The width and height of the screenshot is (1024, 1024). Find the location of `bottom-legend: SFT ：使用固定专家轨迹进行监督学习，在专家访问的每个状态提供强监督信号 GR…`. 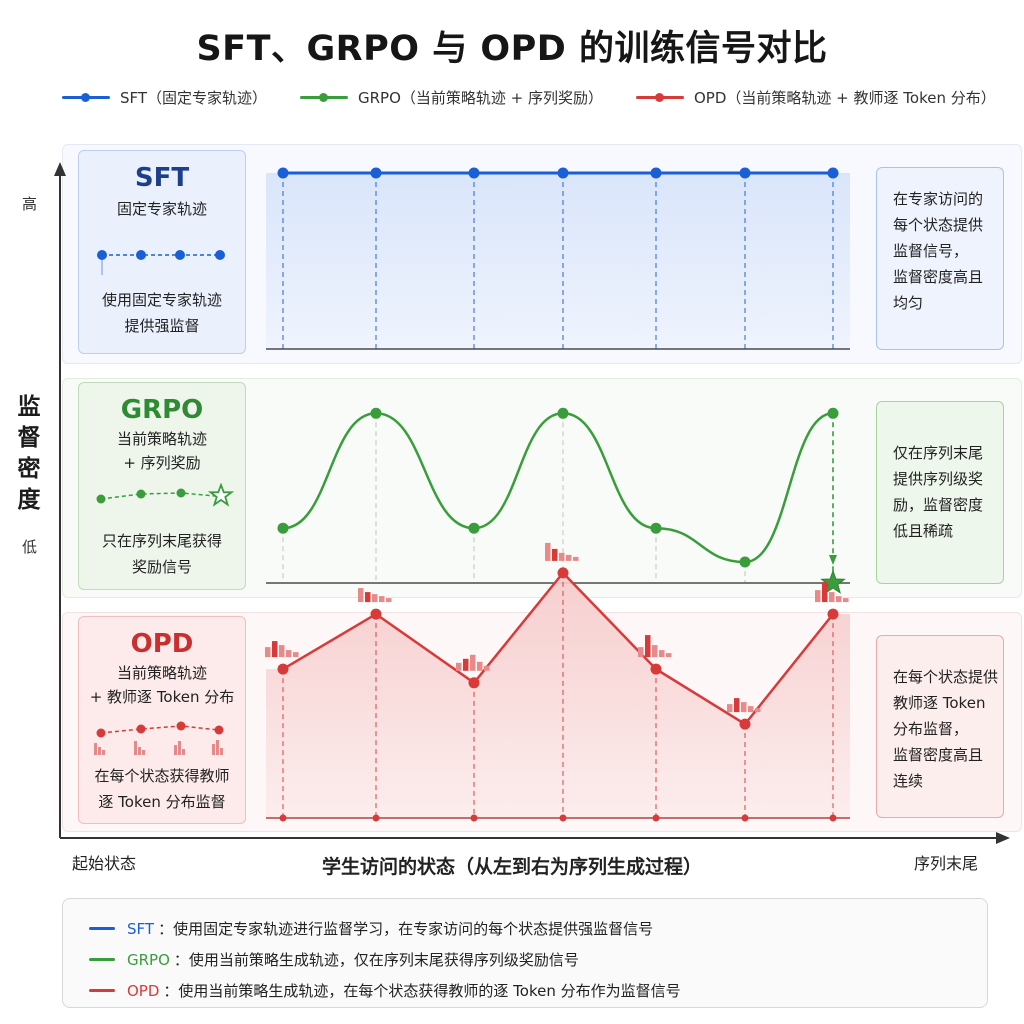

bottom-legend: SFT ：使用固定专家轨迹进行监督学习，在专家访问的每个状态提供强监督信号 GR… is located at coordinates (525, 953).